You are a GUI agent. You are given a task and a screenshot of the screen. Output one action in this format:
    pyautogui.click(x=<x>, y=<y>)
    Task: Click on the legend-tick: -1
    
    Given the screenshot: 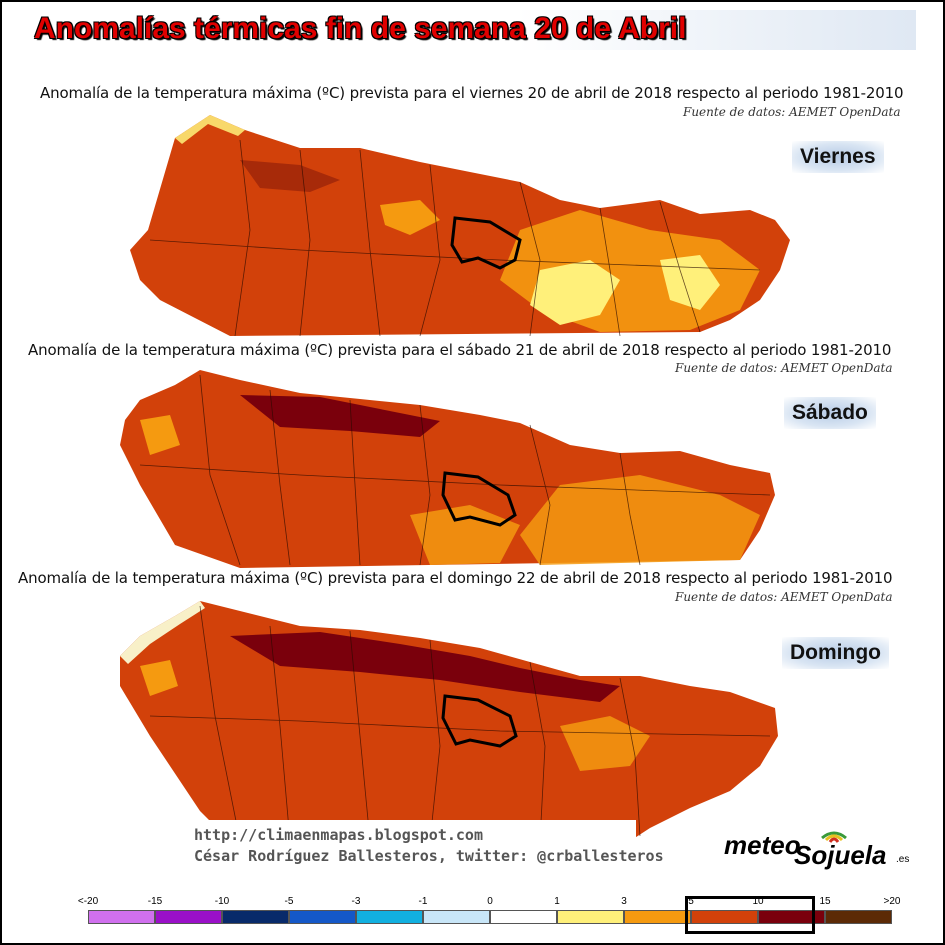 What is the action you would take?
    pyautogui.click(x=423, y=901)
    